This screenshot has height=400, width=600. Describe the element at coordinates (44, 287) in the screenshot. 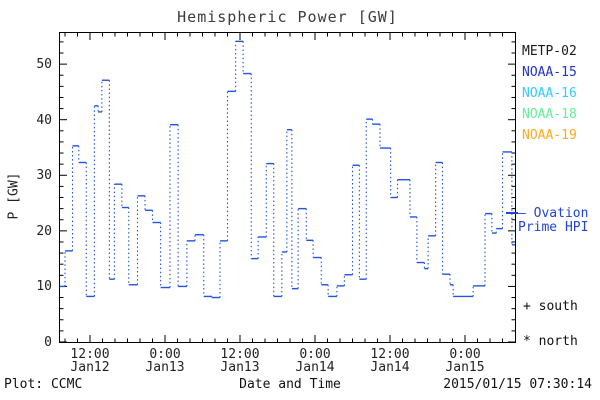

I see `y-tick-label: 10` at that location.